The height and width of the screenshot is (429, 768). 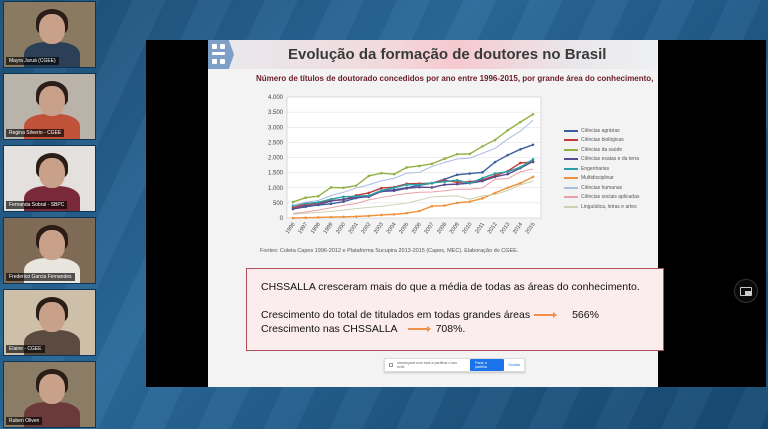 What do you see at coordinates (585, 315) in the screenshot?
I see `box-line-2-value: 566%` at bounding box center [585, 315].